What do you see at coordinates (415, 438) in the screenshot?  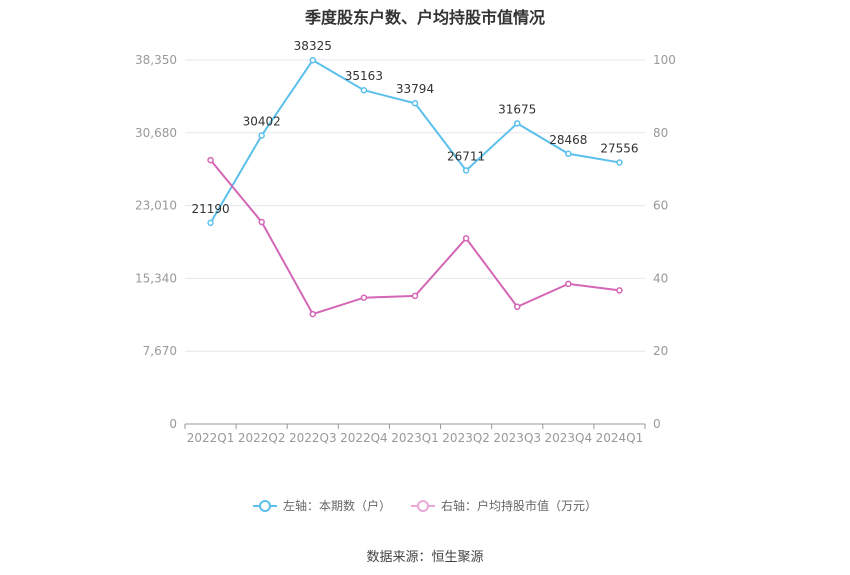 I see `x-axis-tick-label: 2023Q1` at bounding box center [415, 438].